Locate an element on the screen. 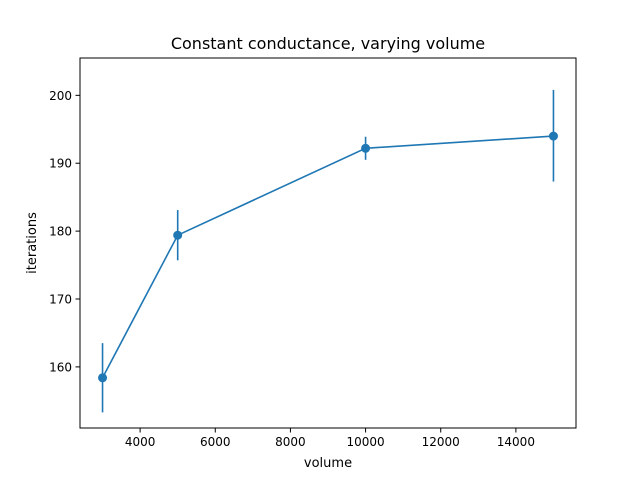 This screenshot has height=480, width=640. y-tick-label: 170 is located at coordinates (60, 300).